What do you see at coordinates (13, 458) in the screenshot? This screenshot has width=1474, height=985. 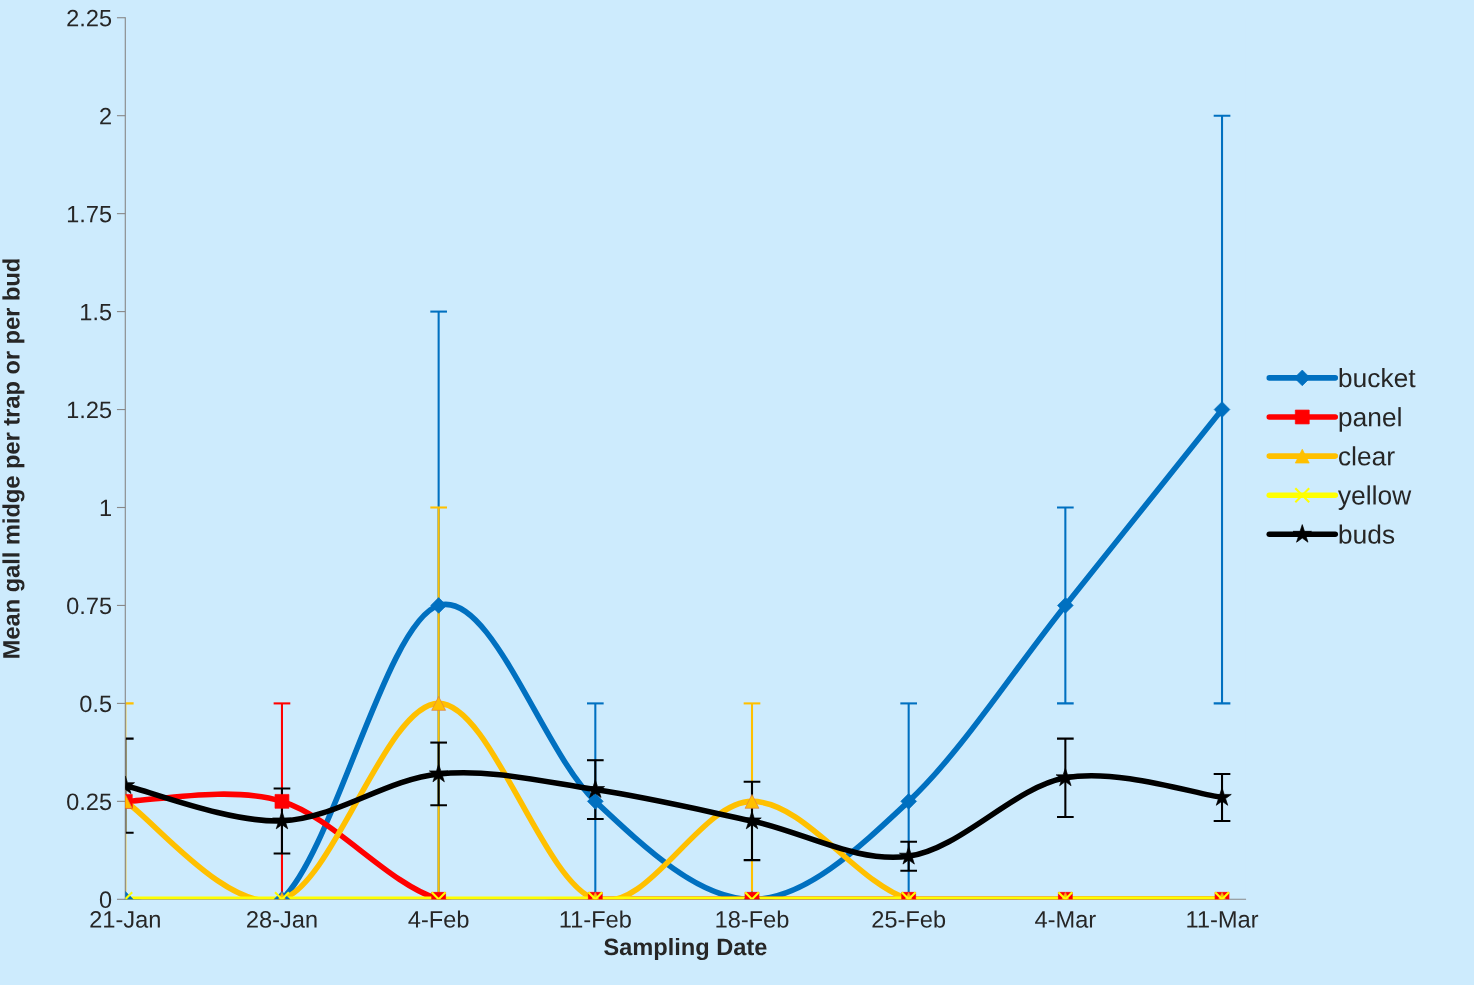 I see `y-axis-title: Mean gall midge per trap or per bud` at bounding box center [13, 458].